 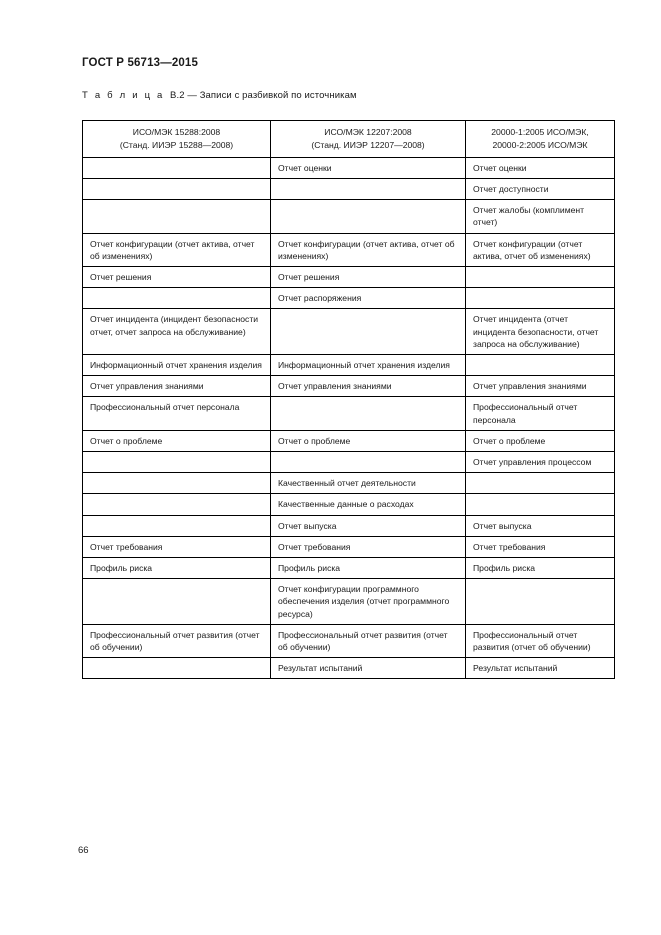 I want to click on table-row: Отчет доступности, so click(x=348, y=189).